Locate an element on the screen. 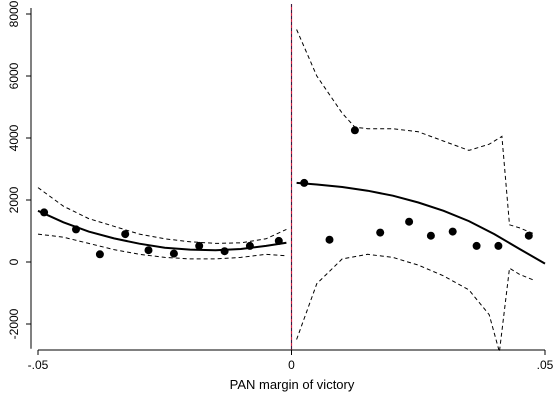  y-tick-label: 8000 is located at coordinates (14, 13).